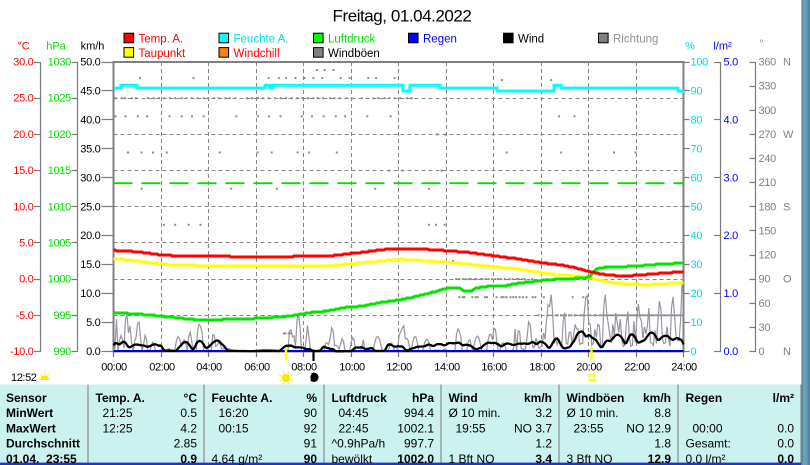  I want to click on svg-text: 1010, so click(59, 207).